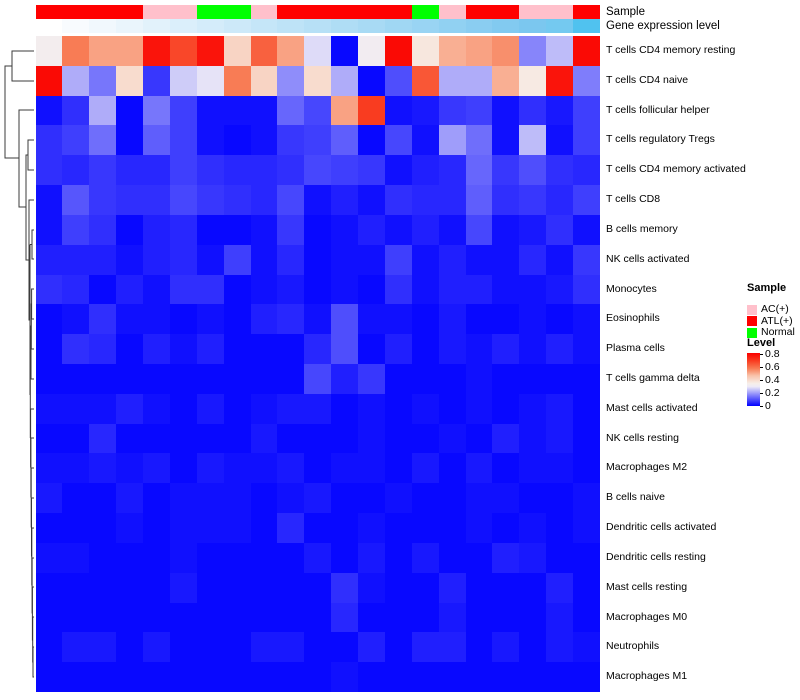 Image resolution: width=800 pixels, height=700 pixels. I want to click on row-label: Dendritic cells resting, so click(656, 556).